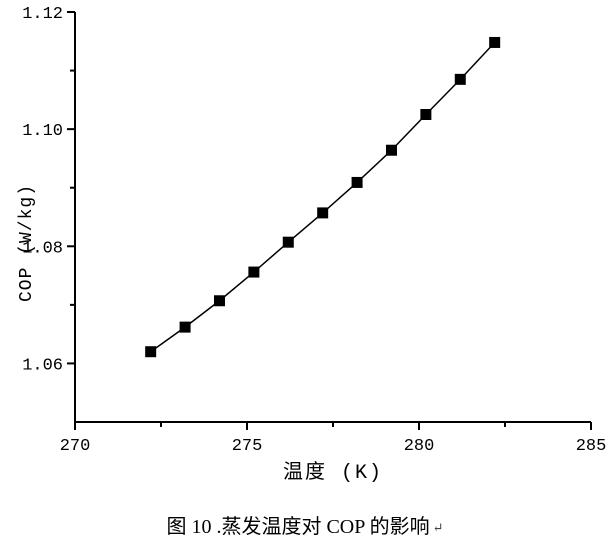  What do you see at coordinates (247, 446) in the screenshot?
I see `x-tick-label: 275` at bounding box center [247, 446].